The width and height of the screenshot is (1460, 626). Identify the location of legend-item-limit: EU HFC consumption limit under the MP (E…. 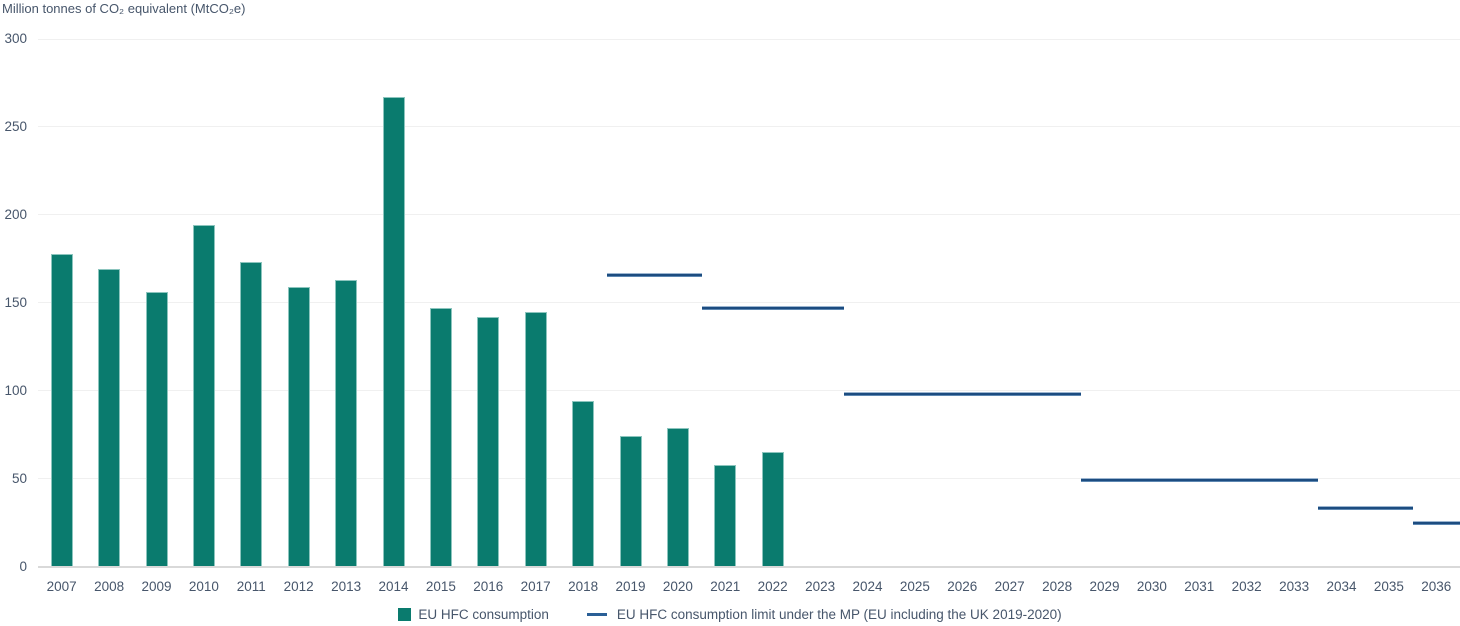
(824, 614).